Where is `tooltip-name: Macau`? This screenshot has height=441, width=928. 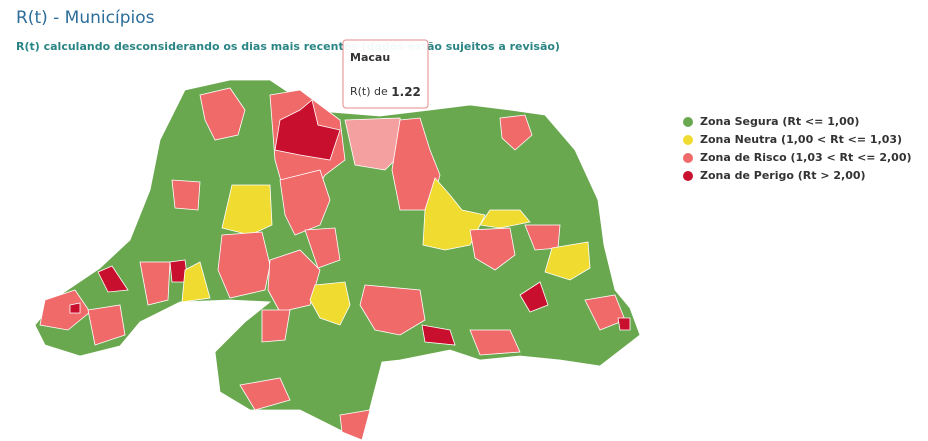 tooltip-name: Macau is located at coordinates (370, 57).